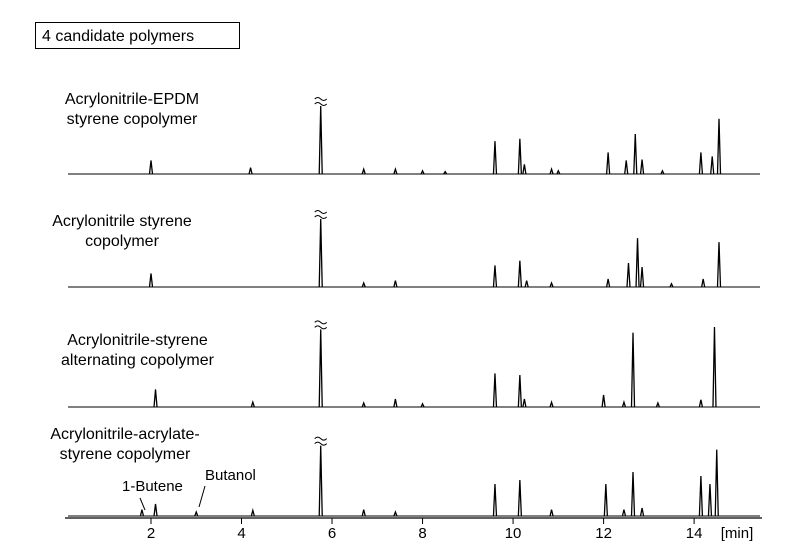 The width and height of the screenshot is (807, 548). I want to click on x-tick-label: 6, so click(332, 533).